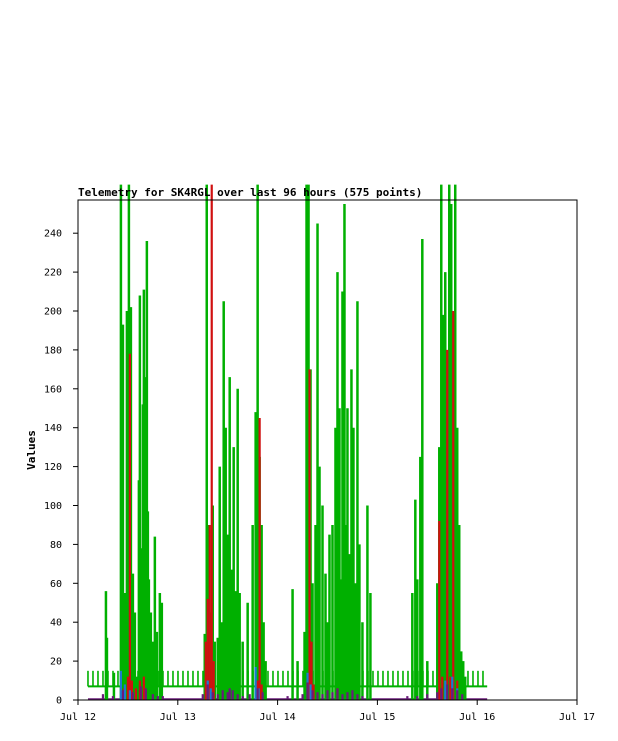 Image resolution: width=618 pixels, height=741 pixels. What do you see at coordinates (53, 234) in the screenshot?
I see `y-tick-label: 240` at bounding box center [53, 234].